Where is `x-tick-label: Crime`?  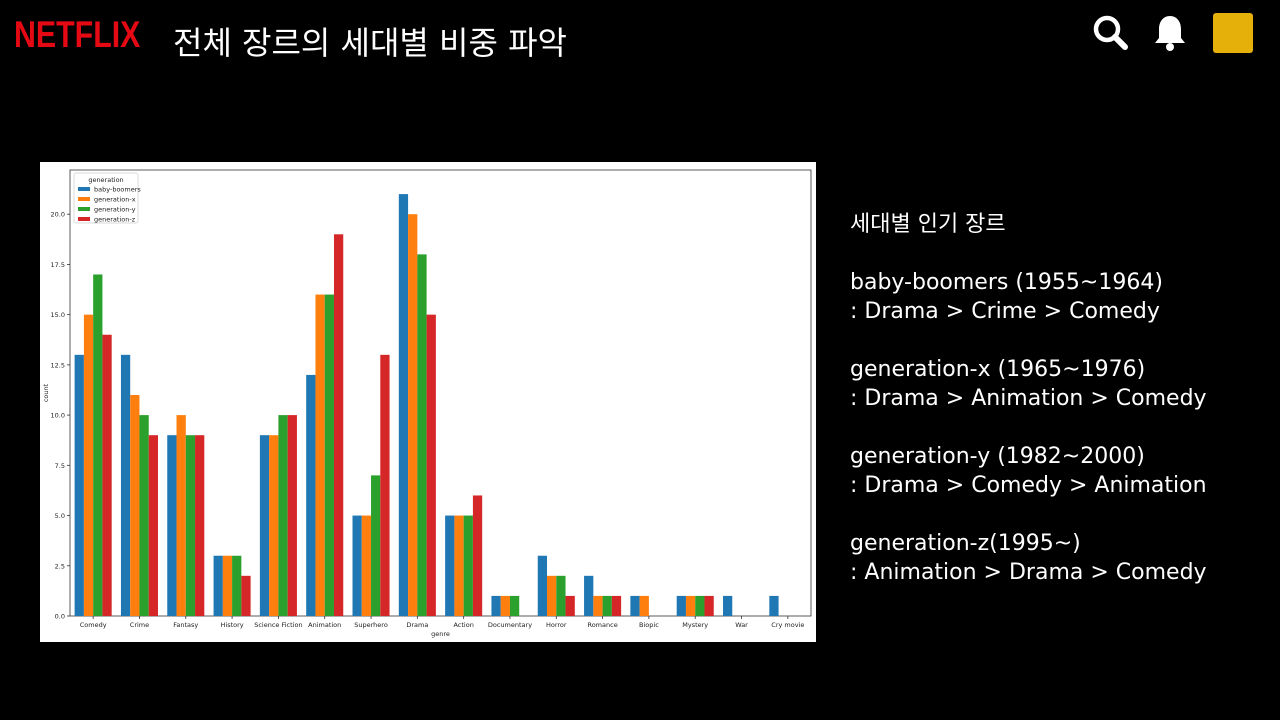
x-tick-label: Crime is located at coordinates (139, 625).